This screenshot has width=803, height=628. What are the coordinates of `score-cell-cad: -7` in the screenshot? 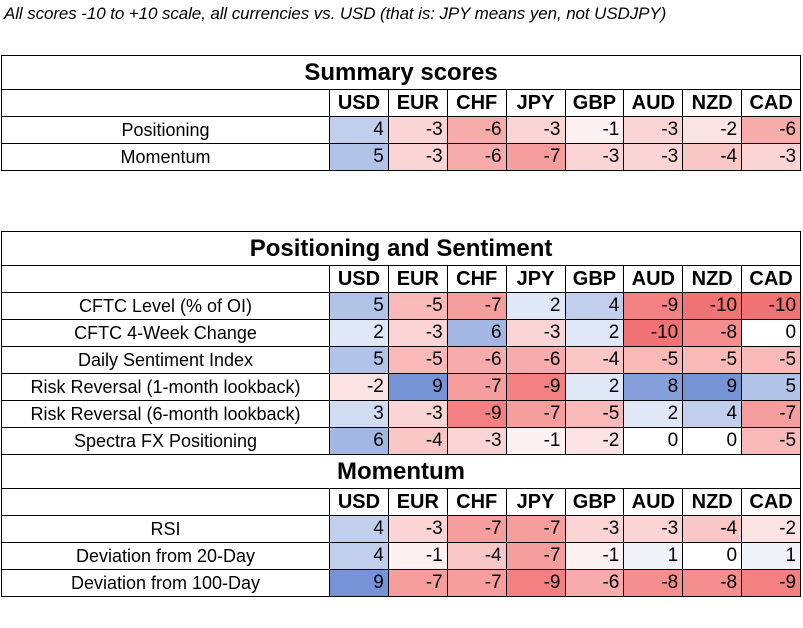 It's located at (771, 414).